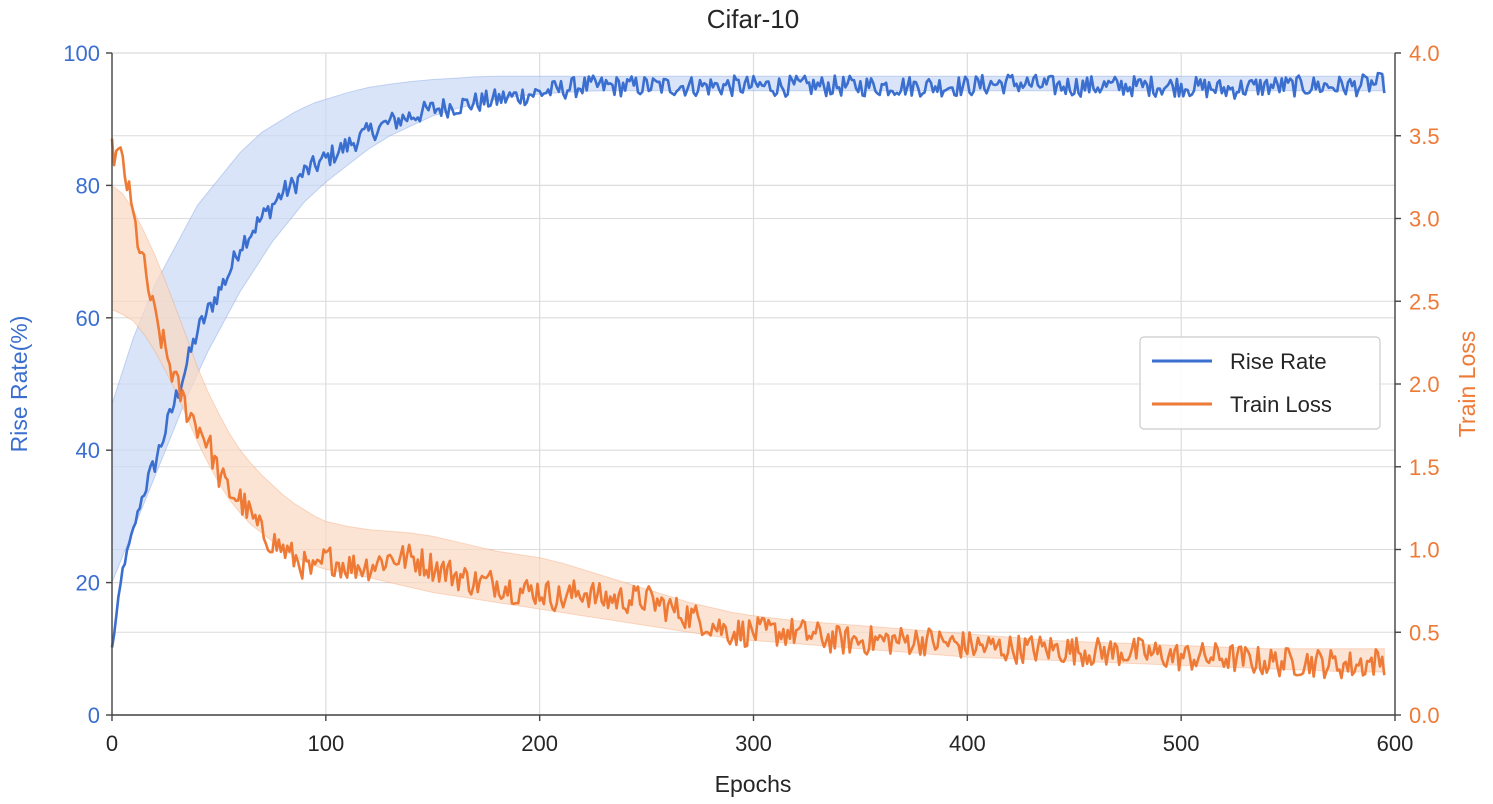 Image resolution: width=1493 pixels, height=804 pixels. What do you see at coordinates (94, 715) in the screenshot?
I see `yl-tick-label-0: 0` at bounding box center [94, 715].